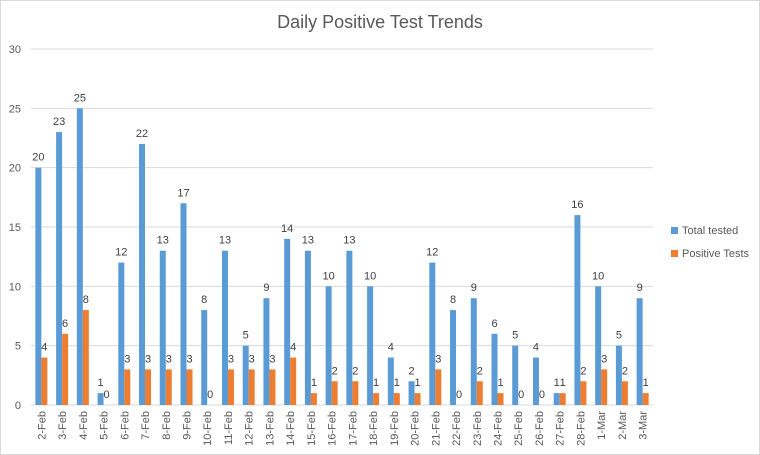 The image size is (760, 455). Describe the element at coordinates (519, 428) in the screenshot. I see `x-tick-label: 25-Feb` at that location.